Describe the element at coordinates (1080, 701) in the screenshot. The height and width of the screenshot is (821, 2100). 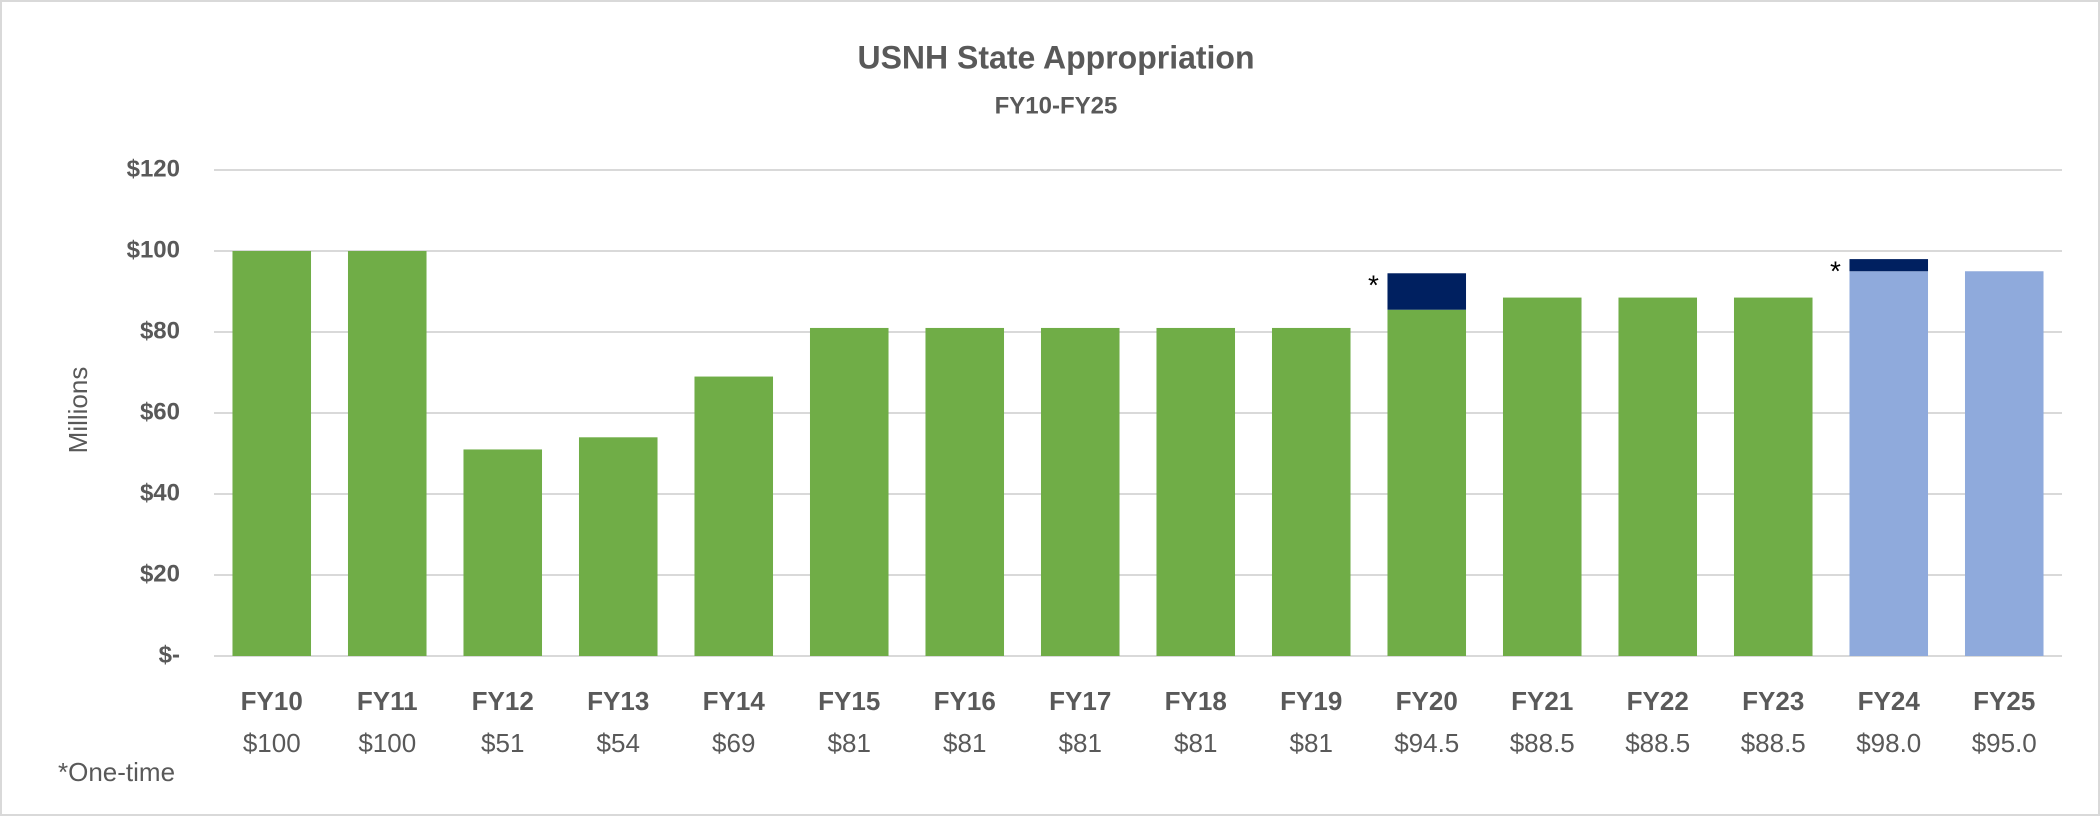
I see `x-tick-label: FY17` at that location.